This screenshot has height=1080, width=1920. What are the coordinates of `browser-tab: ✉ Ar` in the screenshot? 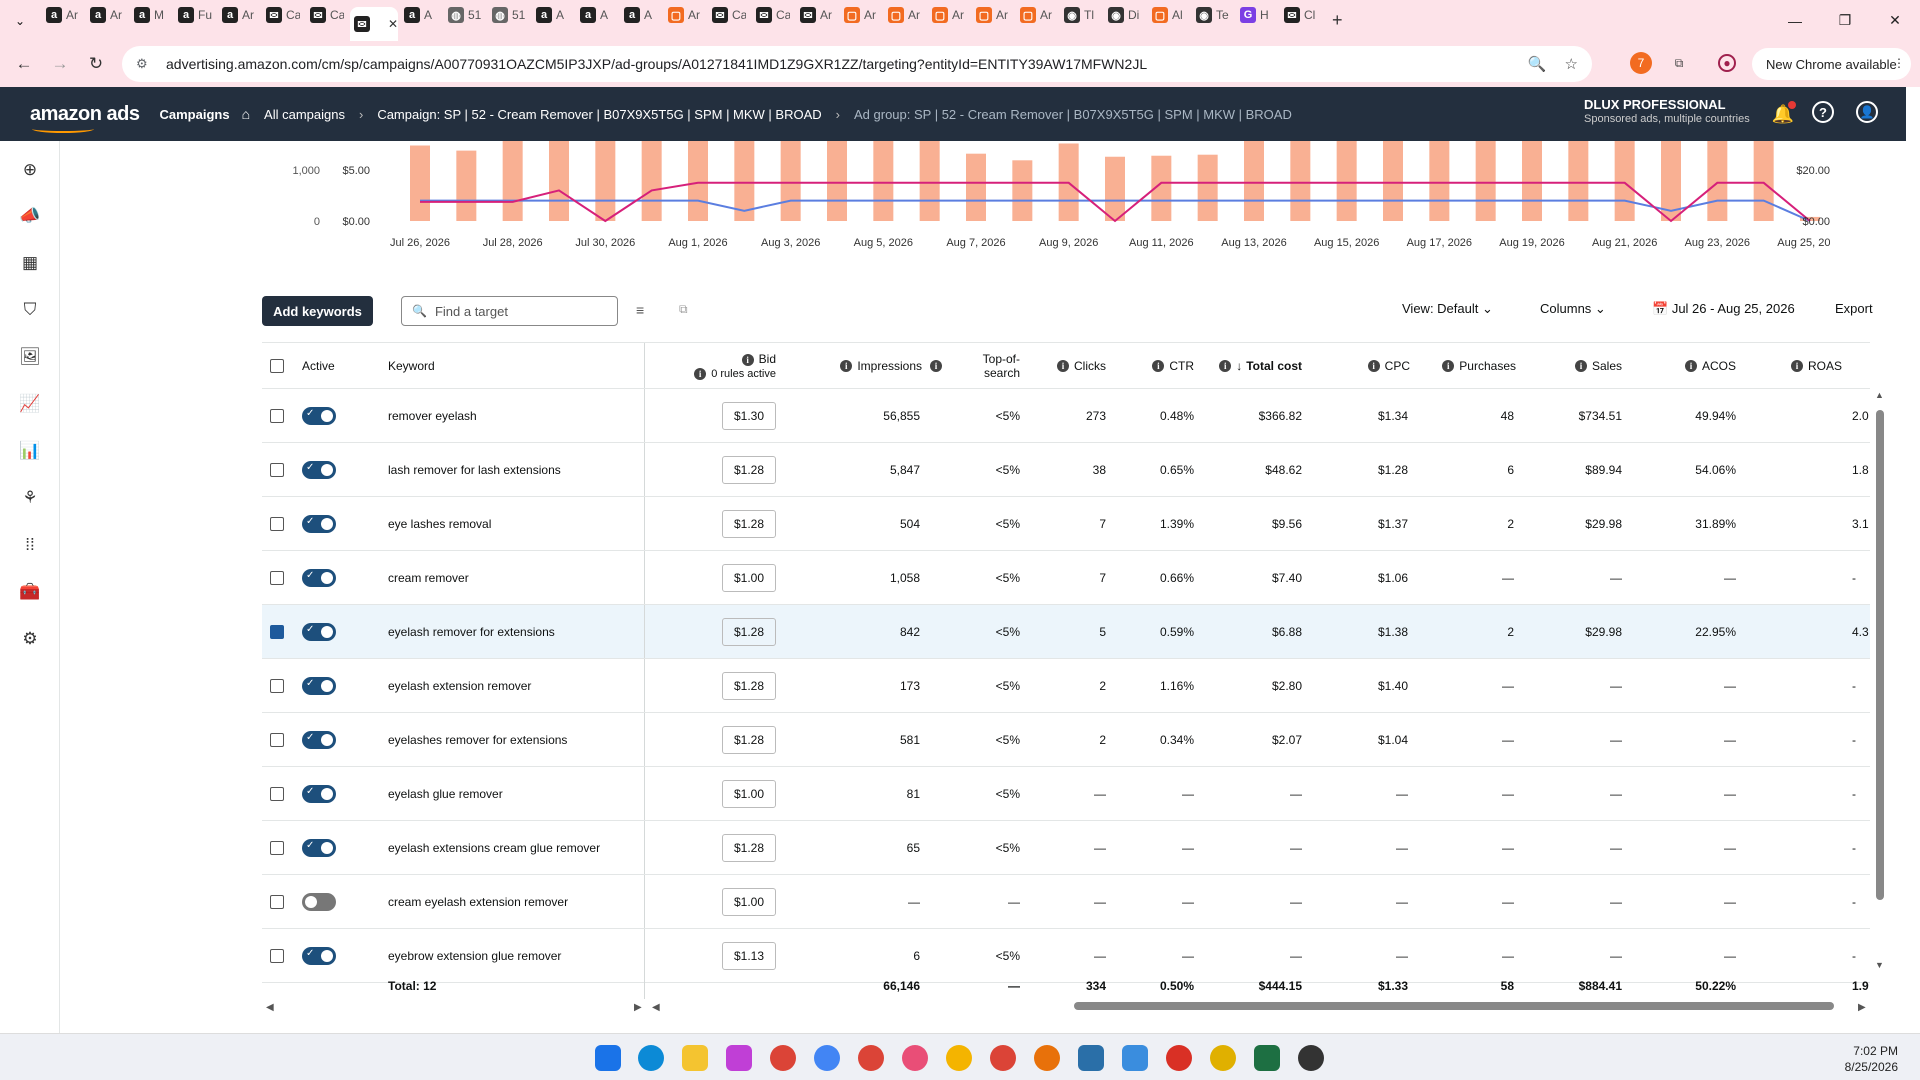 It's located at (817, 15).